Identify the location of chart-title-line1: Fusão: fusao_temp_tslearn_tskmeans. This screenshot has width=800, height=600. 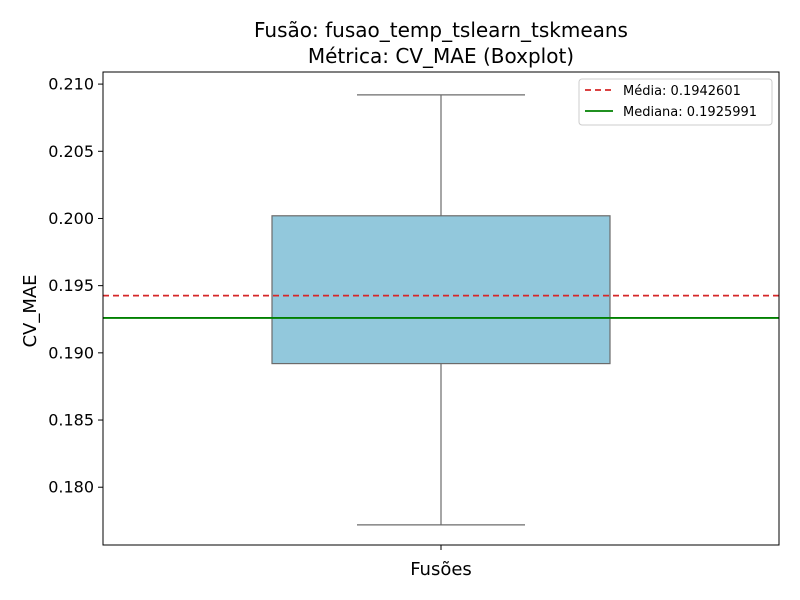
(441, 30).